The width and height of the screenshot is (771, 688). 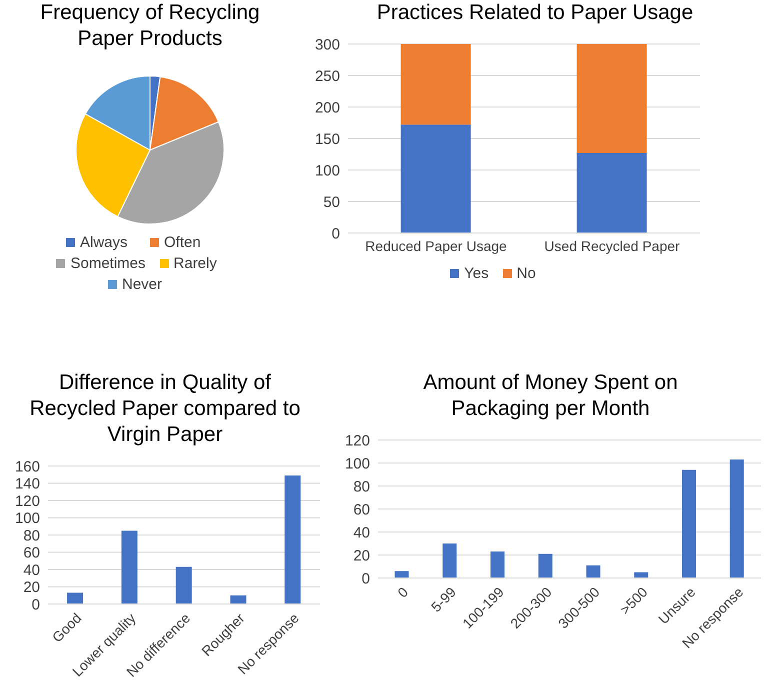 I want to click on chart-title: Frequency of Recycling Paper Products, so click(x=150, y=26).